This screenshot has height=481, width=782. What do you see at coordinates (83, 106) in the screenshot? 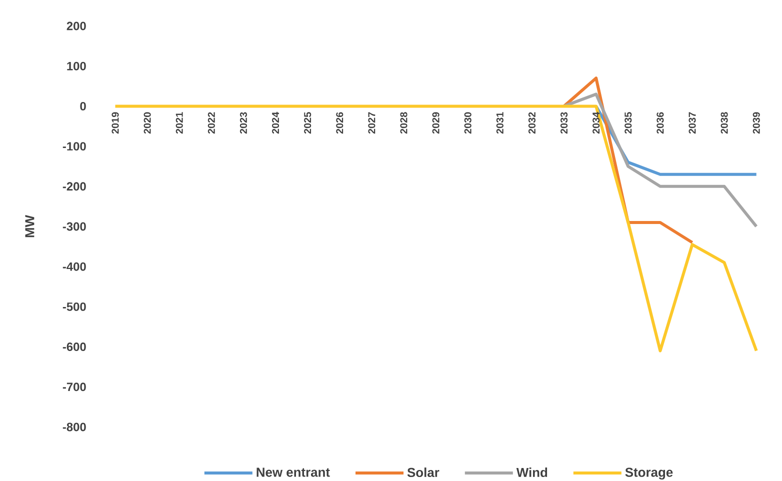
I see `y-tick-label: 0` at bounding box center [83, 106].